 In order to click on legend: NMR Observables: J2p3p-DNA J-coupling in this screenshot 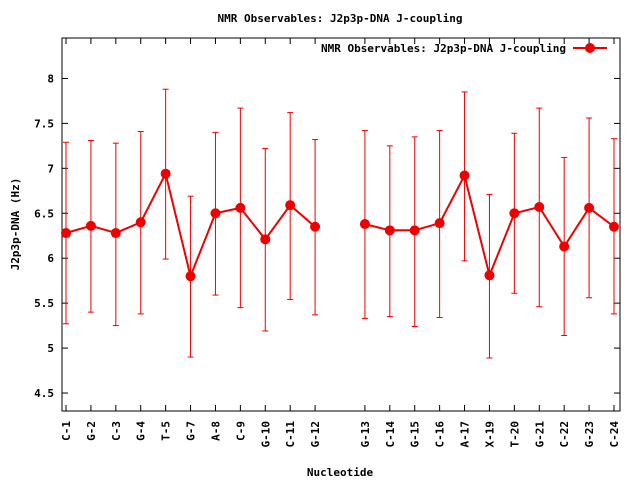, I will do `click(464, 48)`.